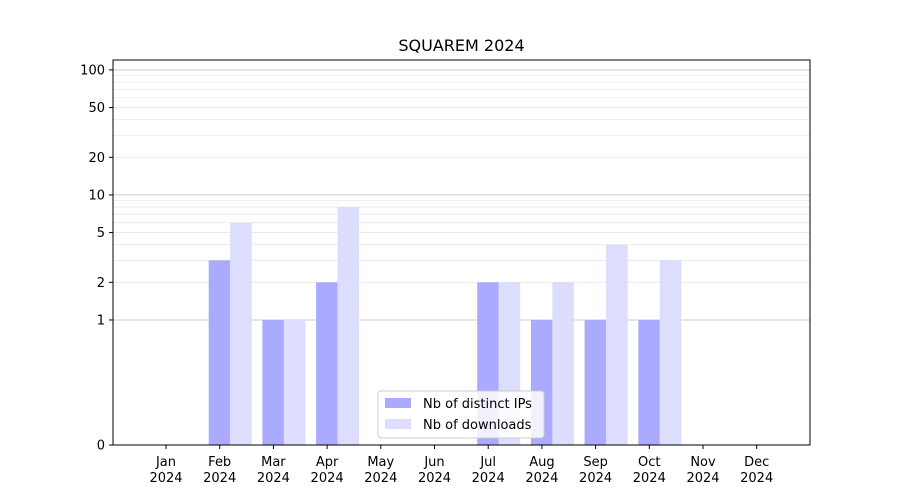 This screenshot has width=900, height=500. What do you see at coordinates (165, 462) in the screenshot?
I see `x-tick-label-month: Jan` at bounding box center [165, 462].